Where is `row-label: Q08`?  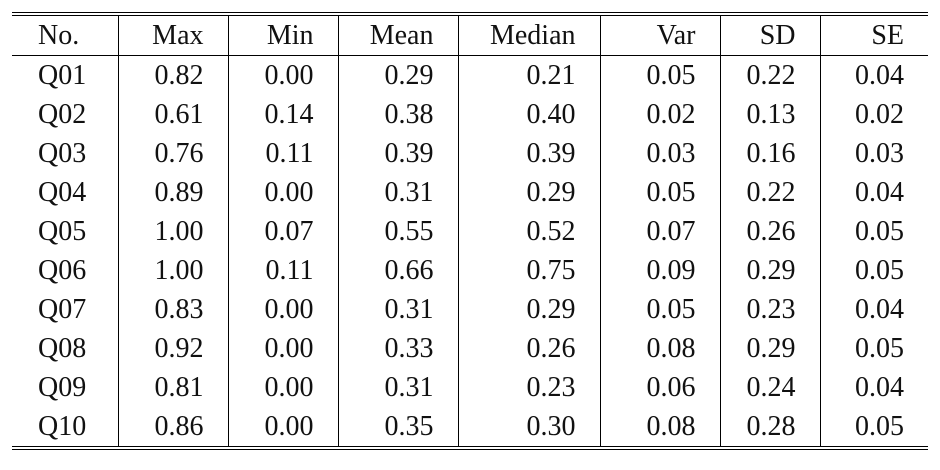
row-label: Q08 is located at coordinates (62, 348).